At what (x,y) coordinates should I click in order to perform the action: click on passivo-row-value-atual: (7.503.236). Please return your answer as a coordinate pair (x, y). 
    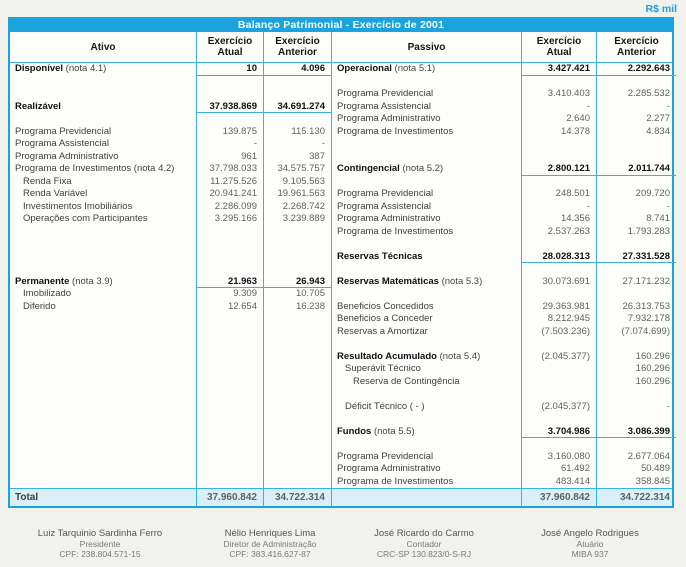
    Looking at the image, I should click on (558, 331).